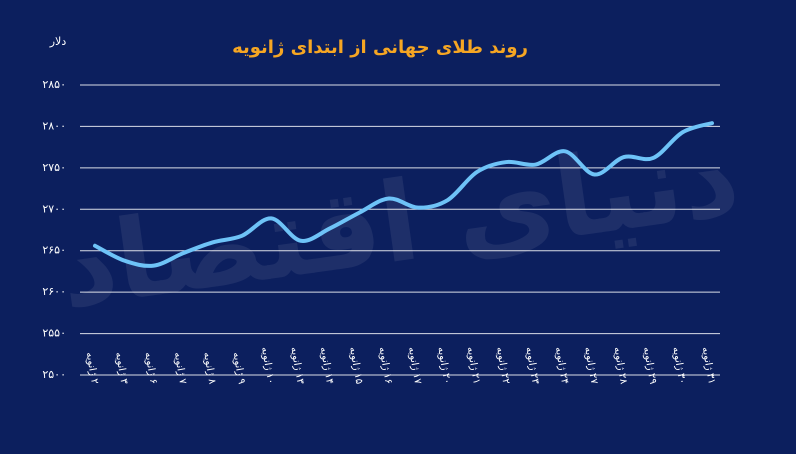 The image size is (796, 454). What do you see at coordinates (58, 41) in the screenshot?
I see `y-axis-label: دلار` at bounding box center [58, 41].